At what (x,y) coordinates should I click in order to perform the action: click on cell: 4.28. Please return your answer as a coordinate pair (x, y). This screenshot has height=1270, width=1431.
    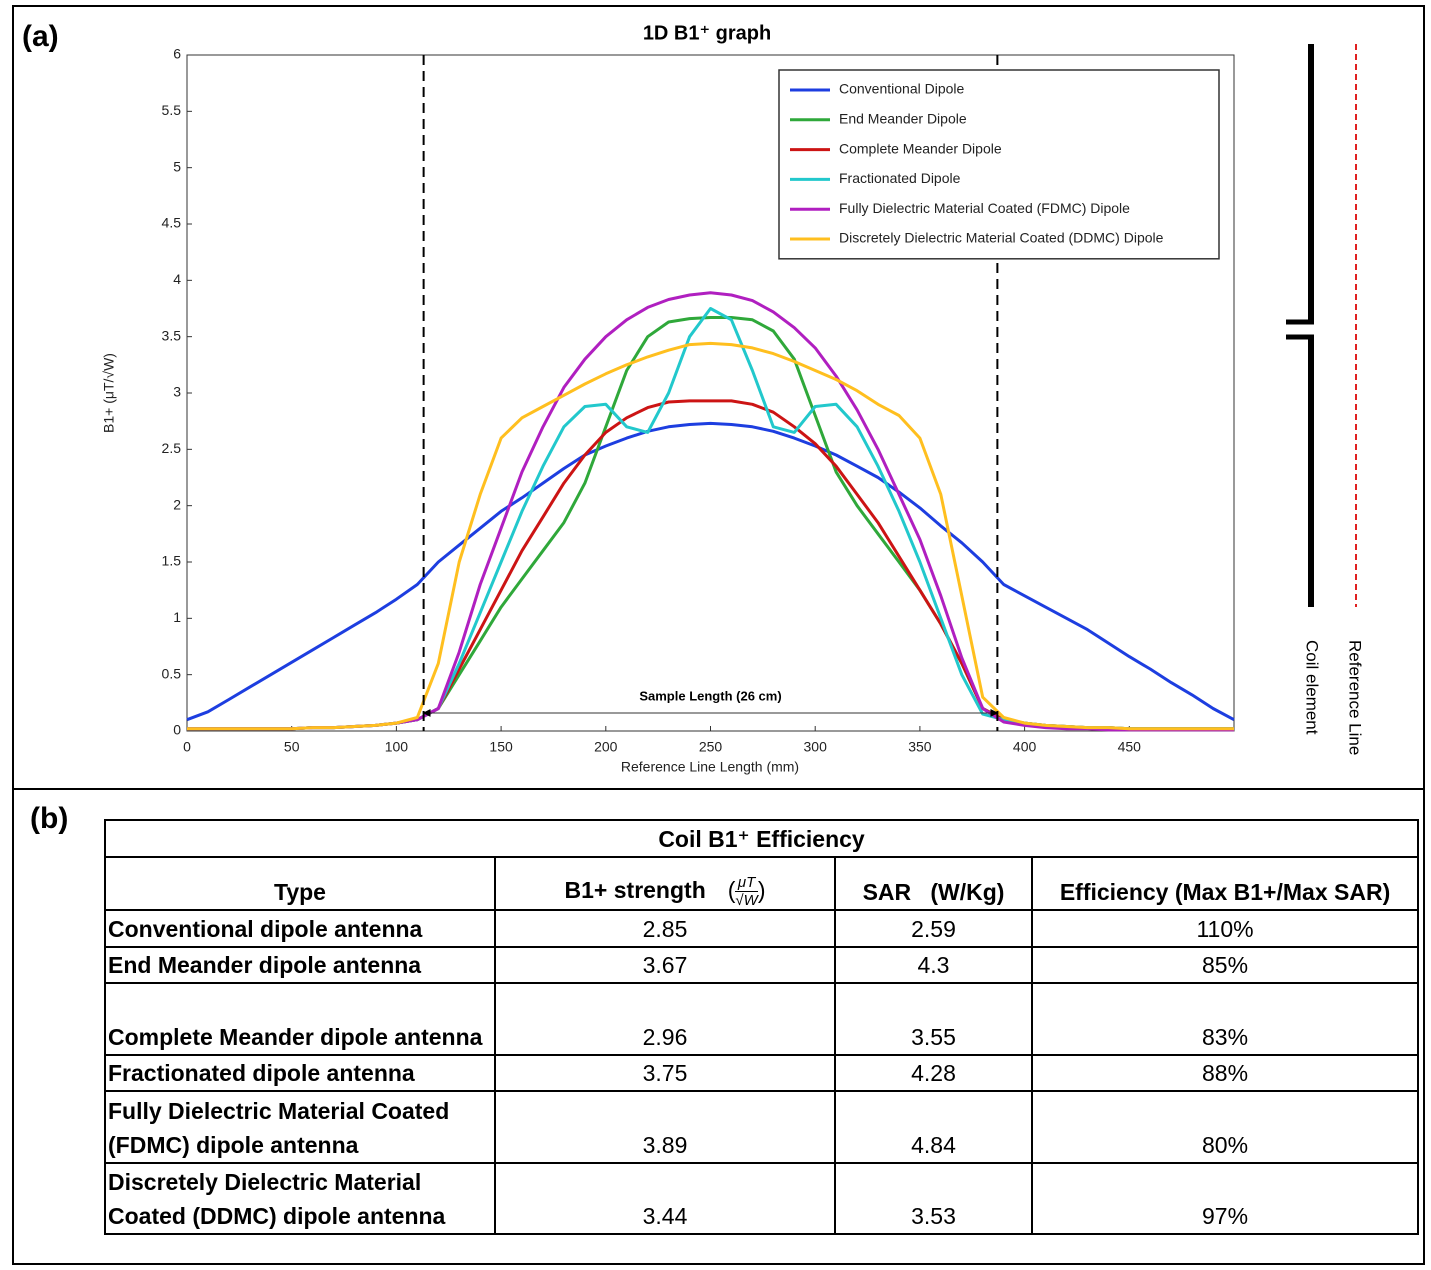
    Looking at the image, I should click on (933, 1073).